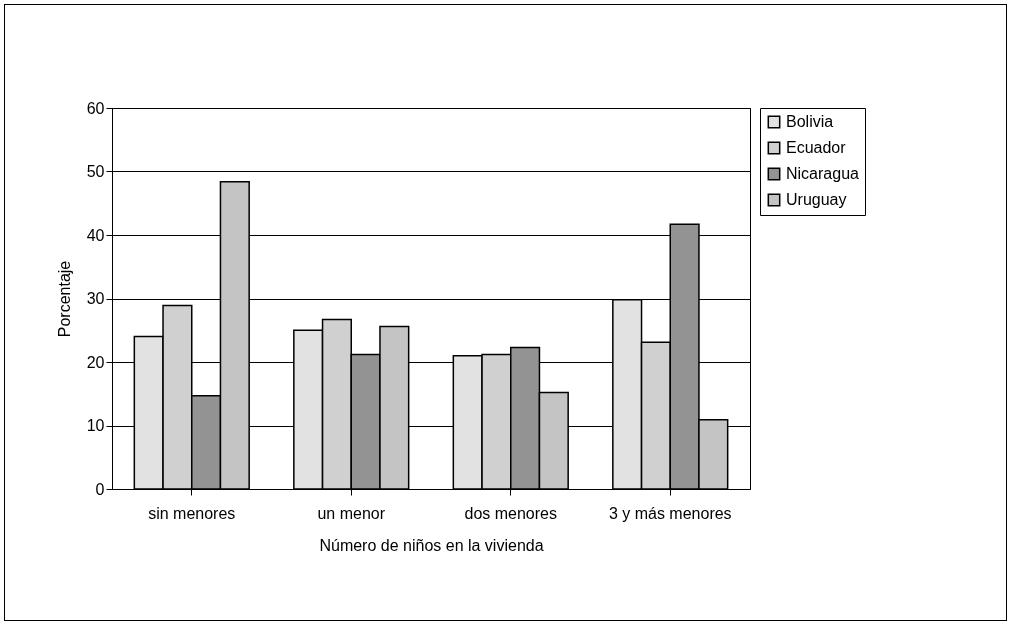  Describe the element at coordinates (810, 121) in the screenshot. I see `legend-label: Bolivia` at that location.